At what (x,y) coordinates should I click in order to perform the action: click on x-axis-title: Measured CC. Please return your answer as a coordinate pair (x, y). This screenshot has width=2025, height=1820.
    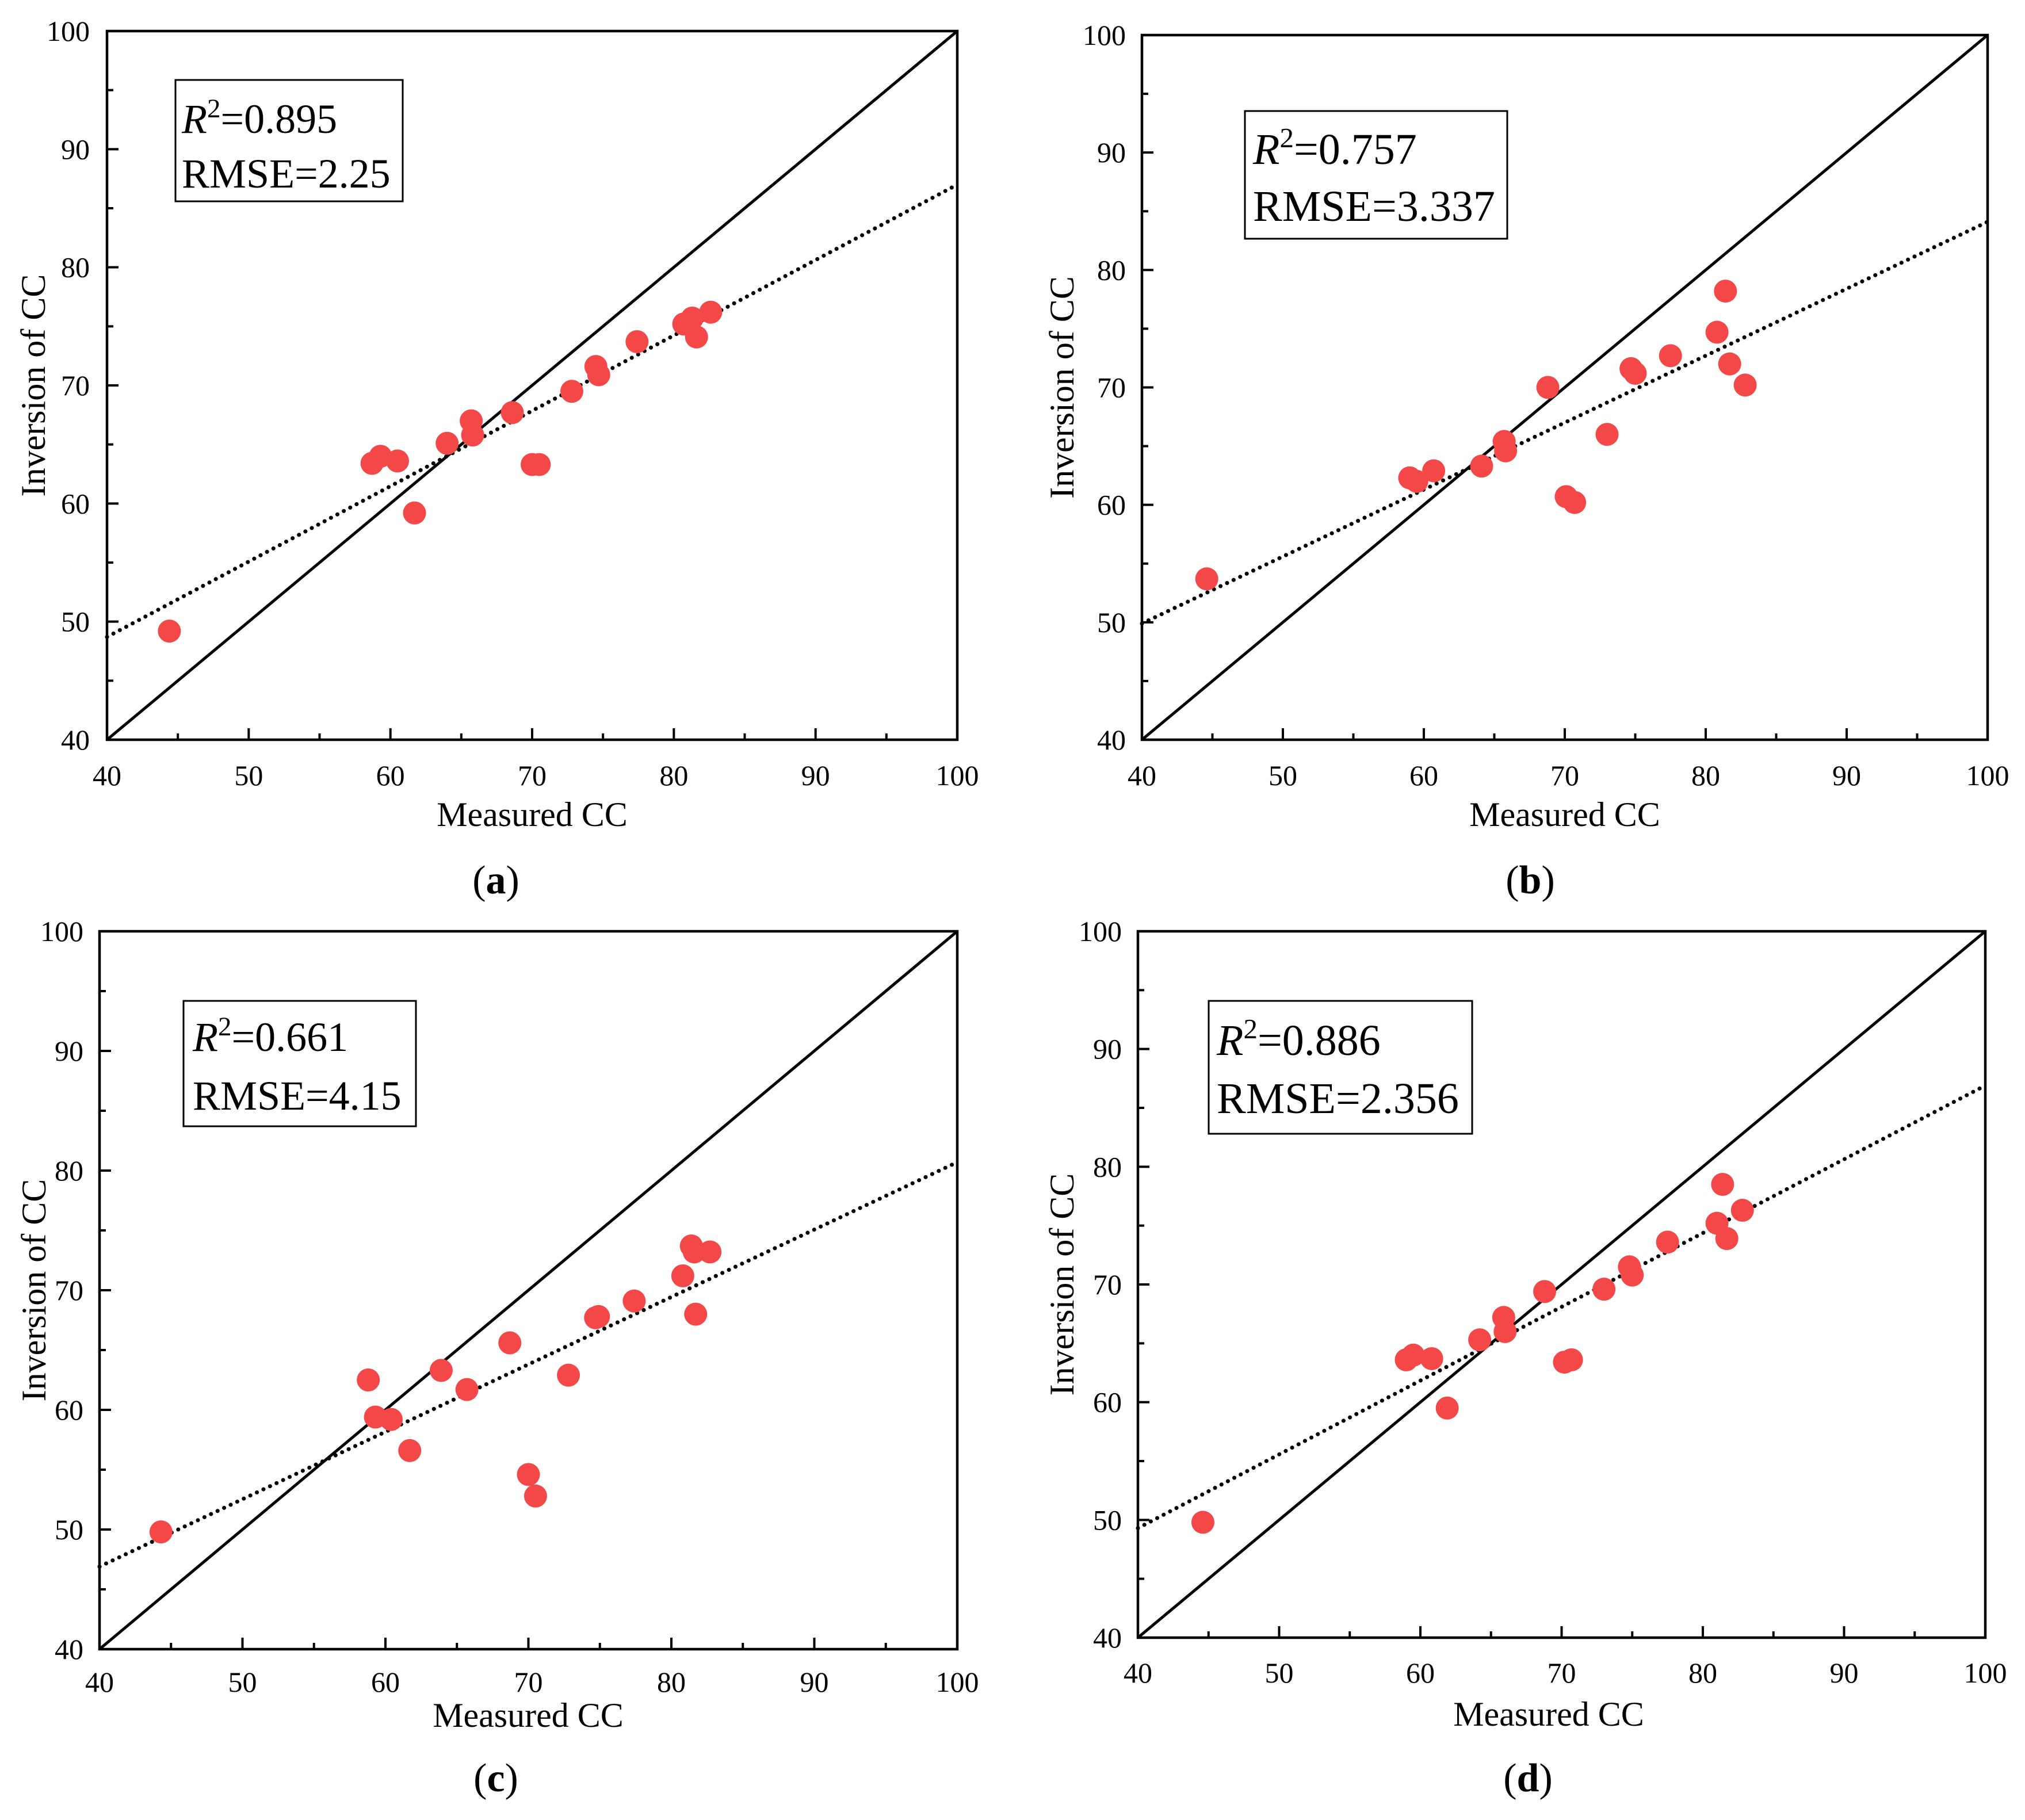
    Looking at the image, I should click on (528, 1715).